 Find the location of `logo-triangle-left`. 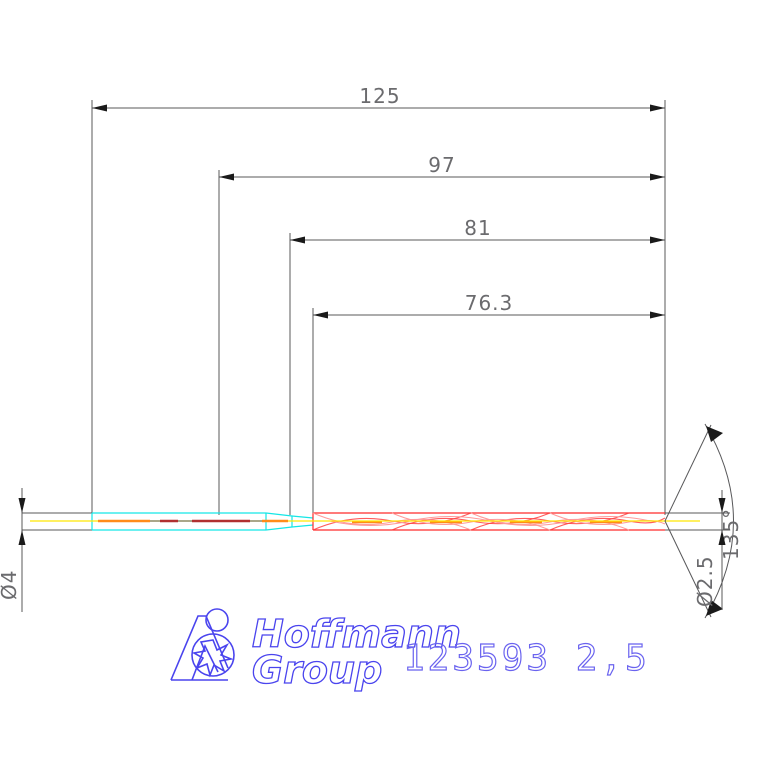

logo-triangle-left is located at coordinates (199, 648).